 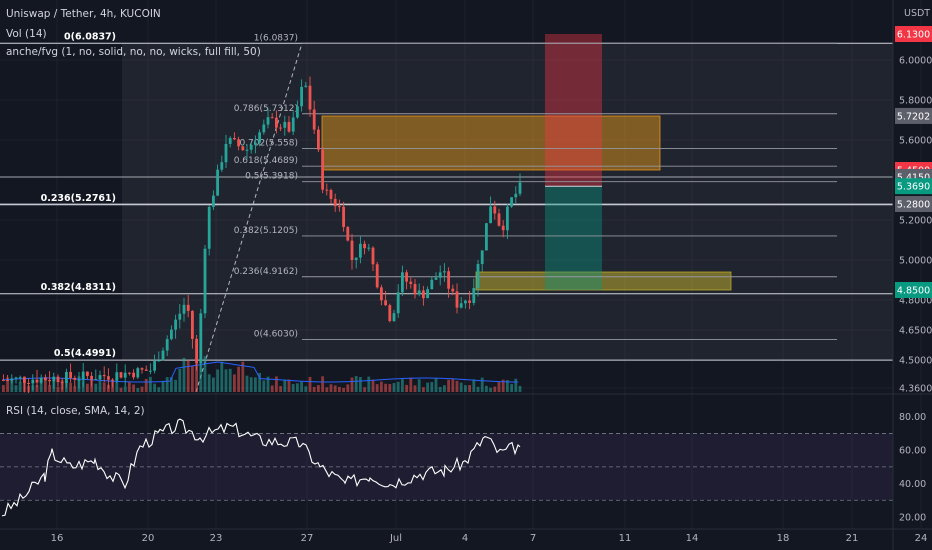 I want to click on y-tick-label: 5.8000, so click(x=915, y=101).